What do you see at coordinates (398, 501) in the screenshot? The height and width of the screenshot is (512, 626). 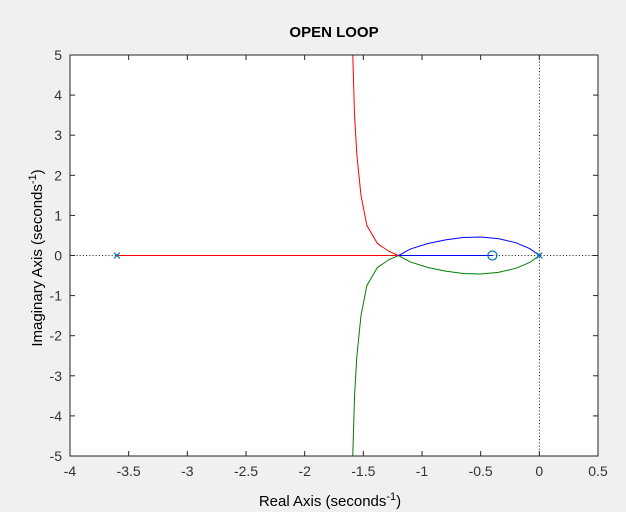 I see `x-axis-label-close: )` at bounding box center [398, 501].